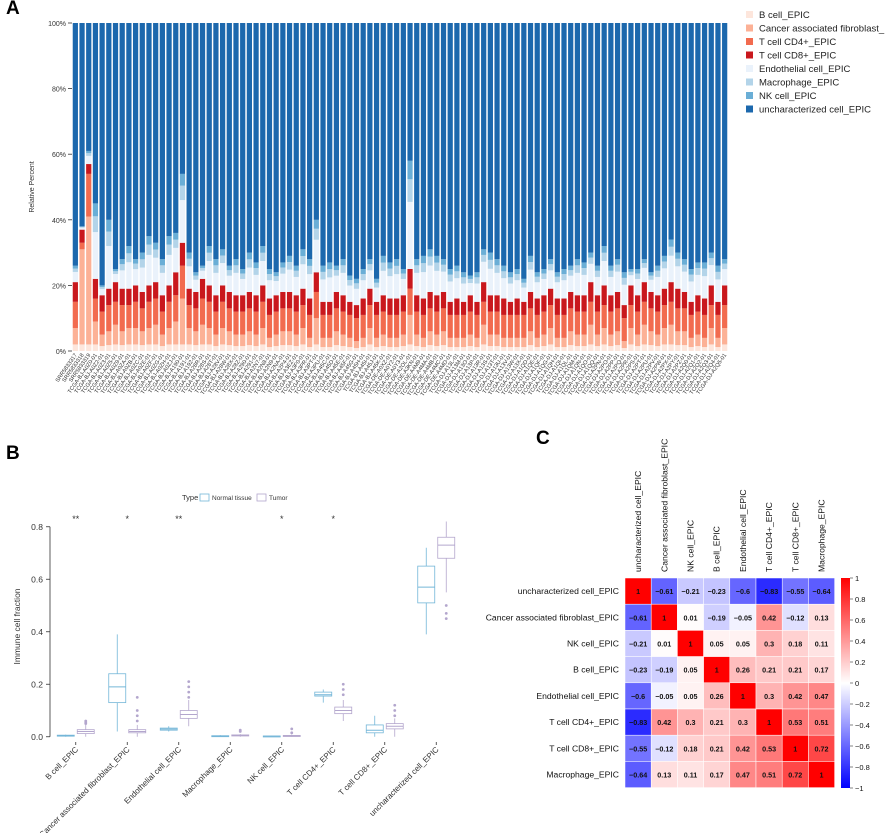 The height and width of the screenshot is (833, 886). Describe the element at coordinates (795, 591) in the screenshot. I see `heatmap-value: −0.55` at that location.